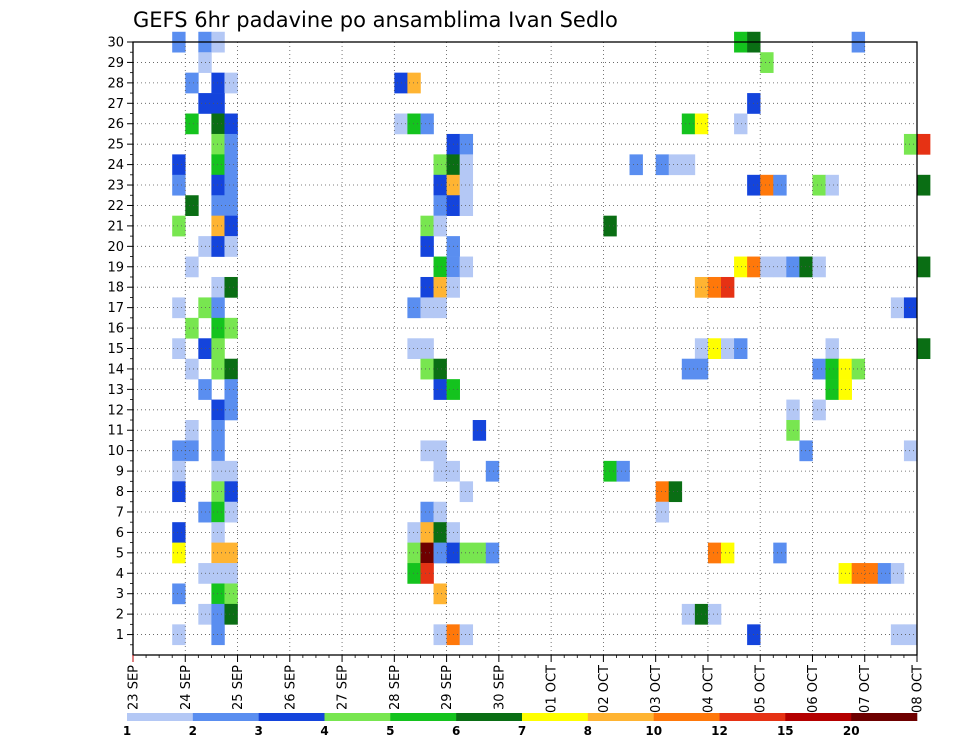 Image resolution: width=960 pixels, height=742 pixels. What do you see at coordinates (290, 687) in the screenshot?
I see `x-tick-label: 26 SEP` at bounding box center [290, 687].